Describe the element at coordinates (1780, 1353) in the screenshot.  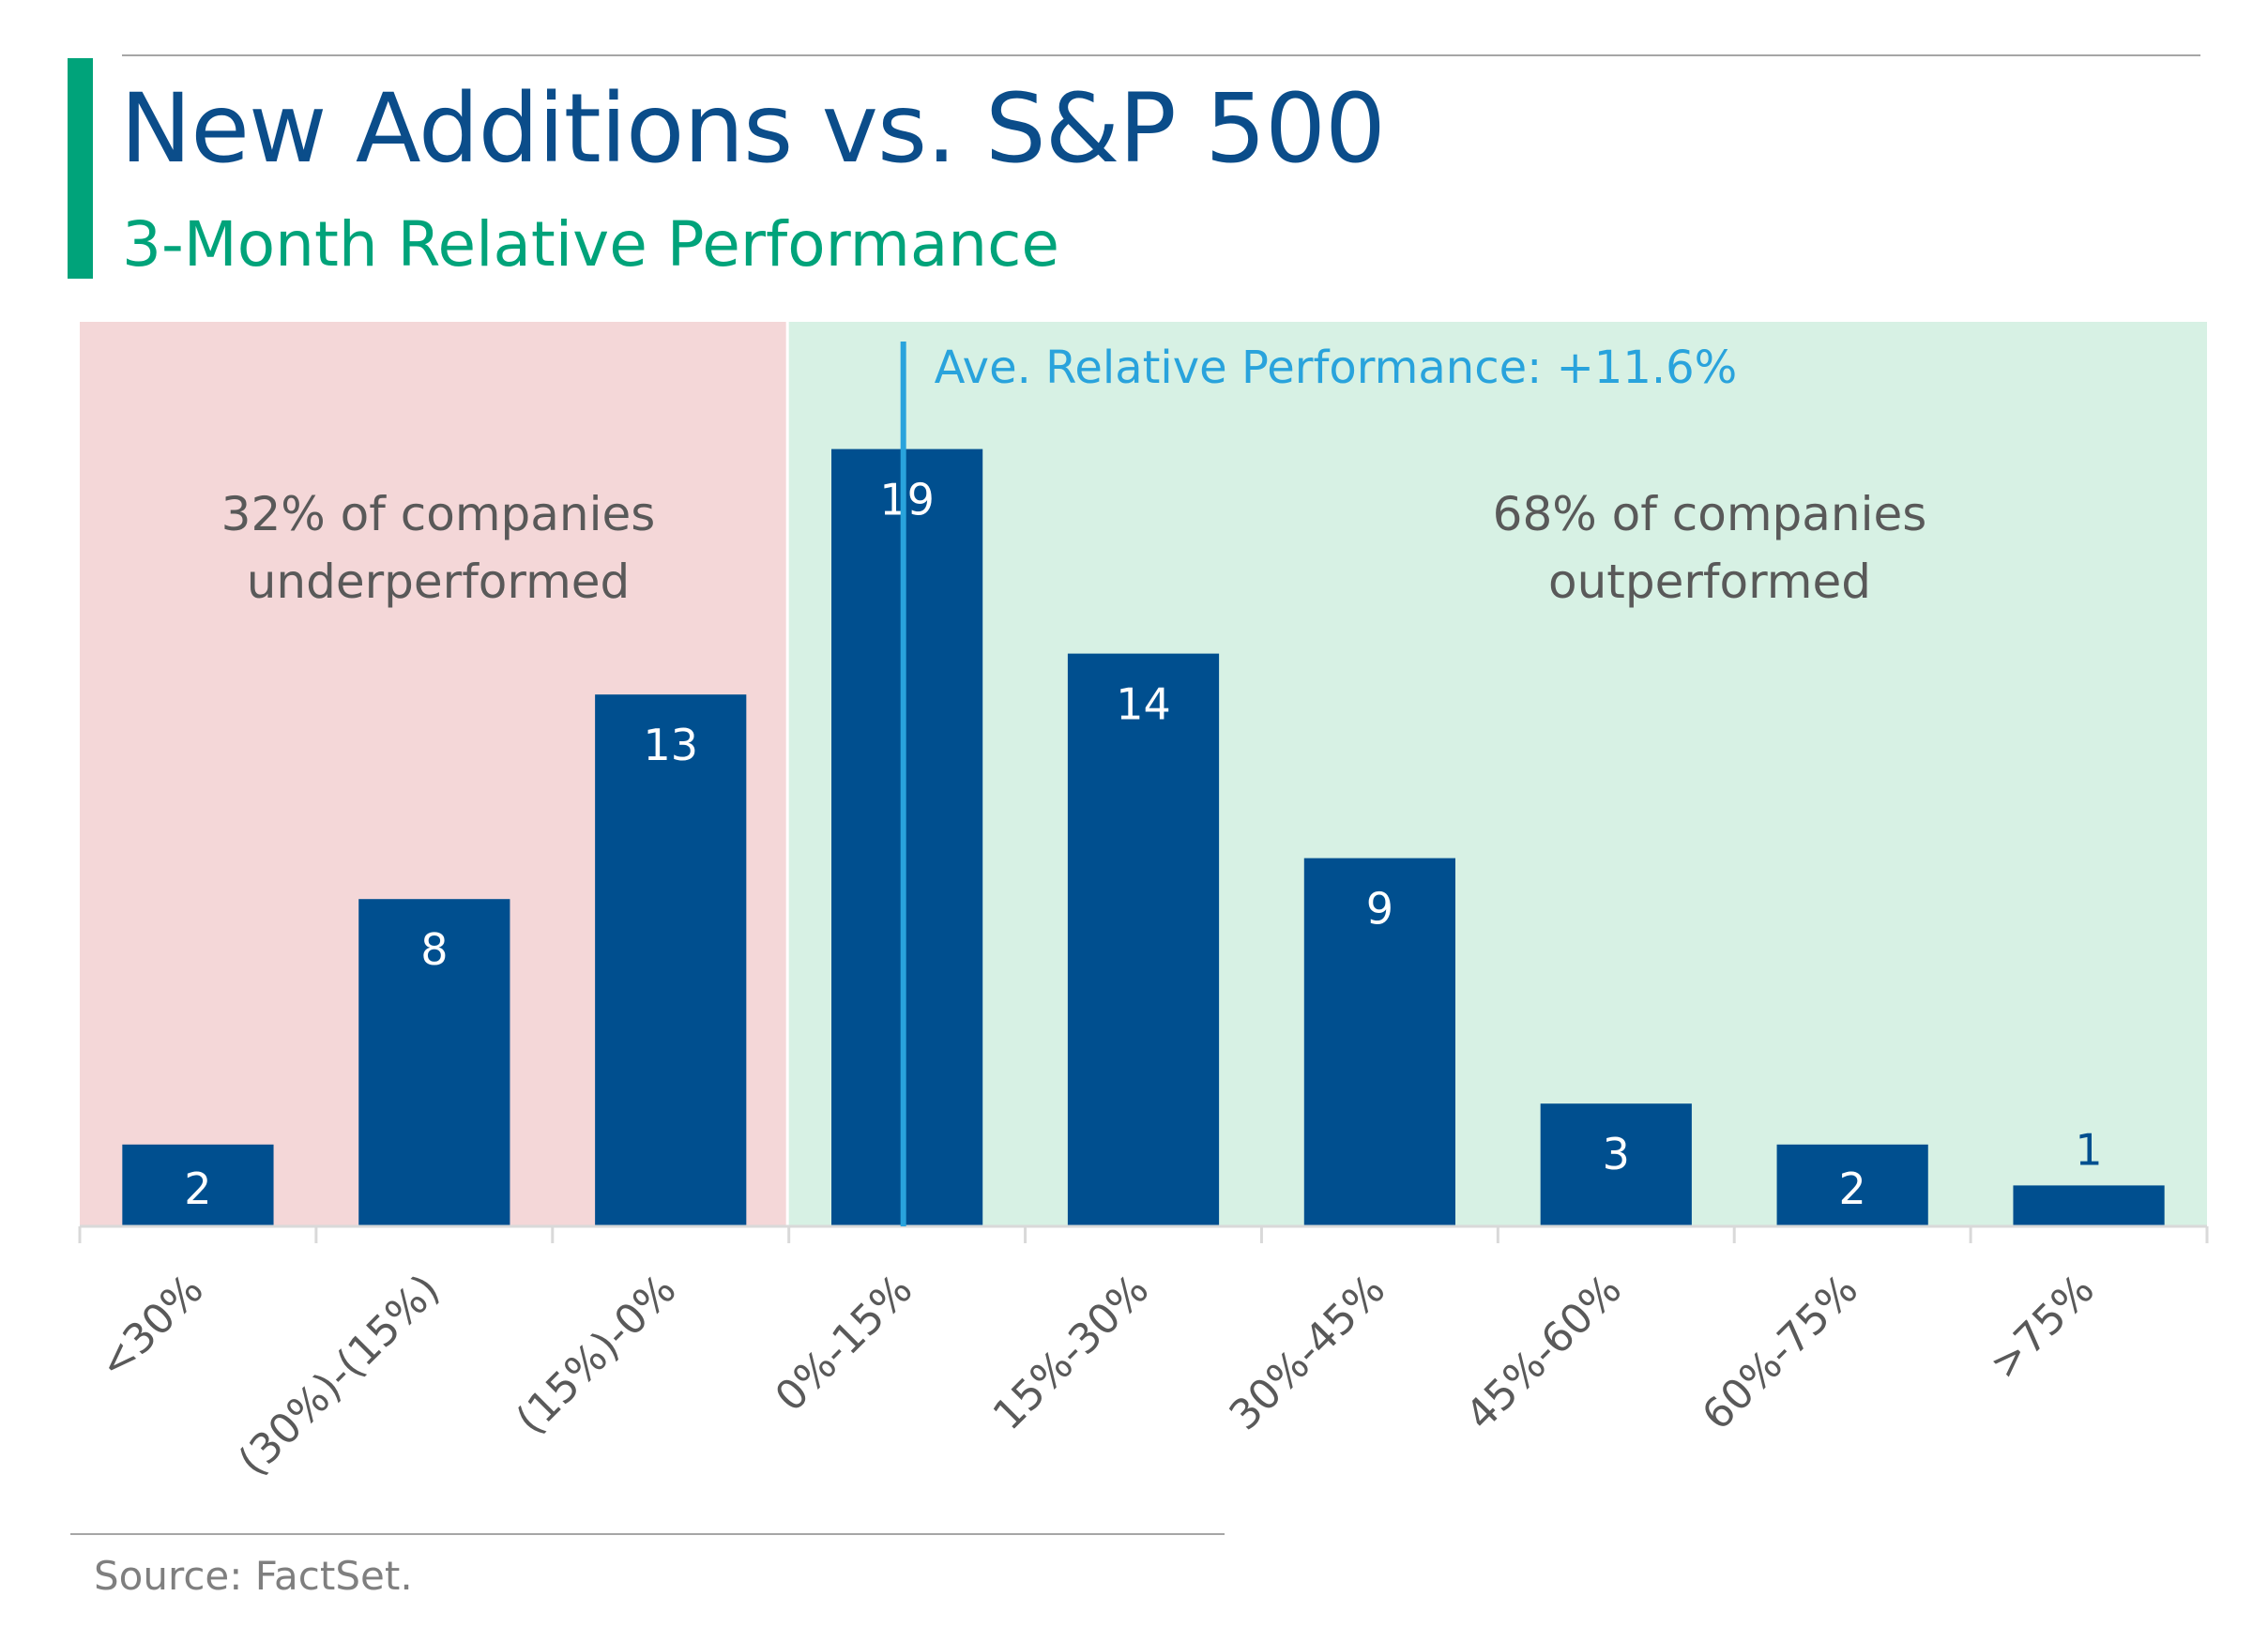
I see `x-tick-label-7: 60%-75%` at that location.